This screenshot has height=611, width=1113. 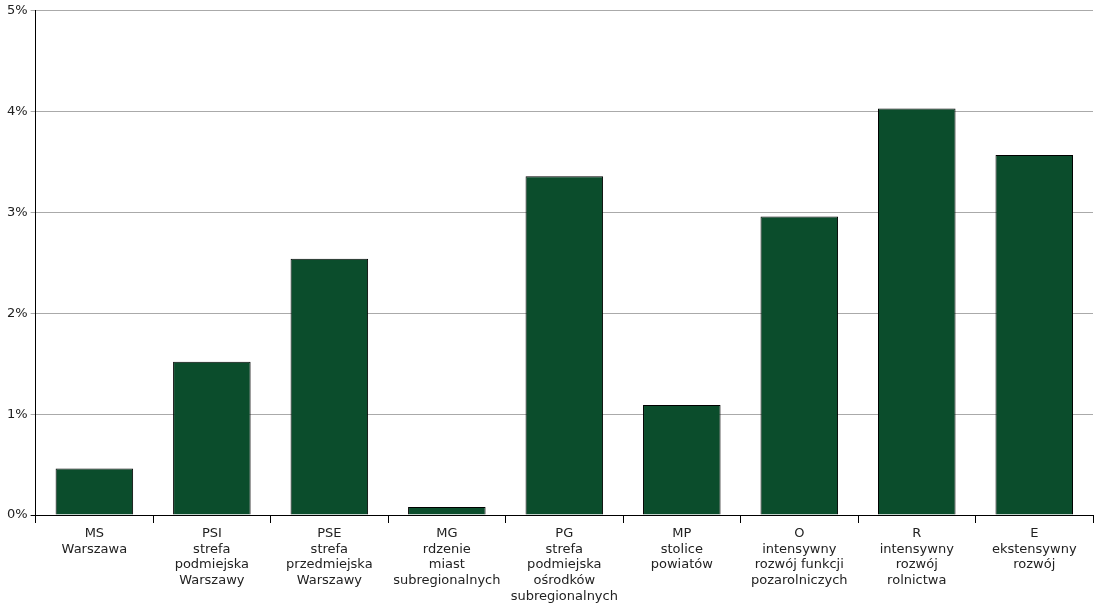 I want to click on y-tick-label: 5%, so click(x=17, y=10).